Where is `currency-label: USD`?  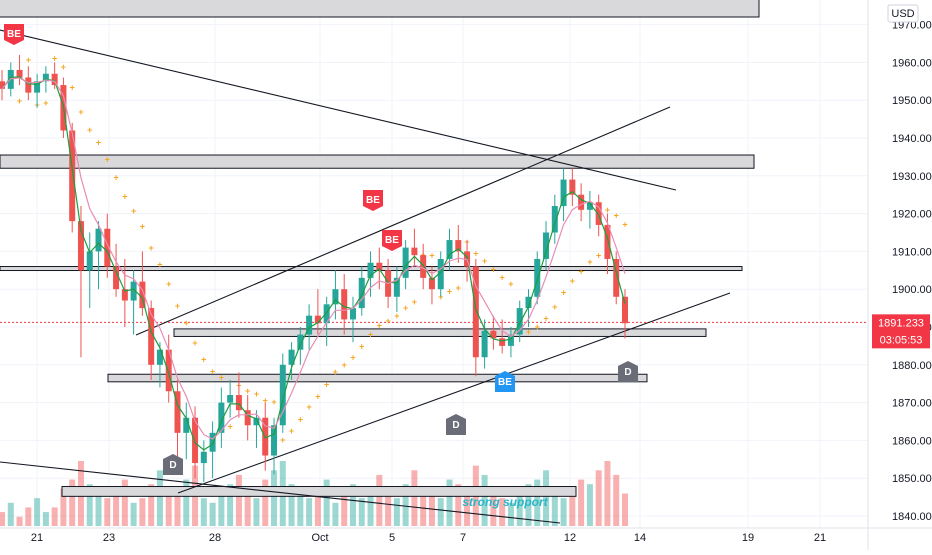 currency-label: USD is located at coordinates (903, 13).